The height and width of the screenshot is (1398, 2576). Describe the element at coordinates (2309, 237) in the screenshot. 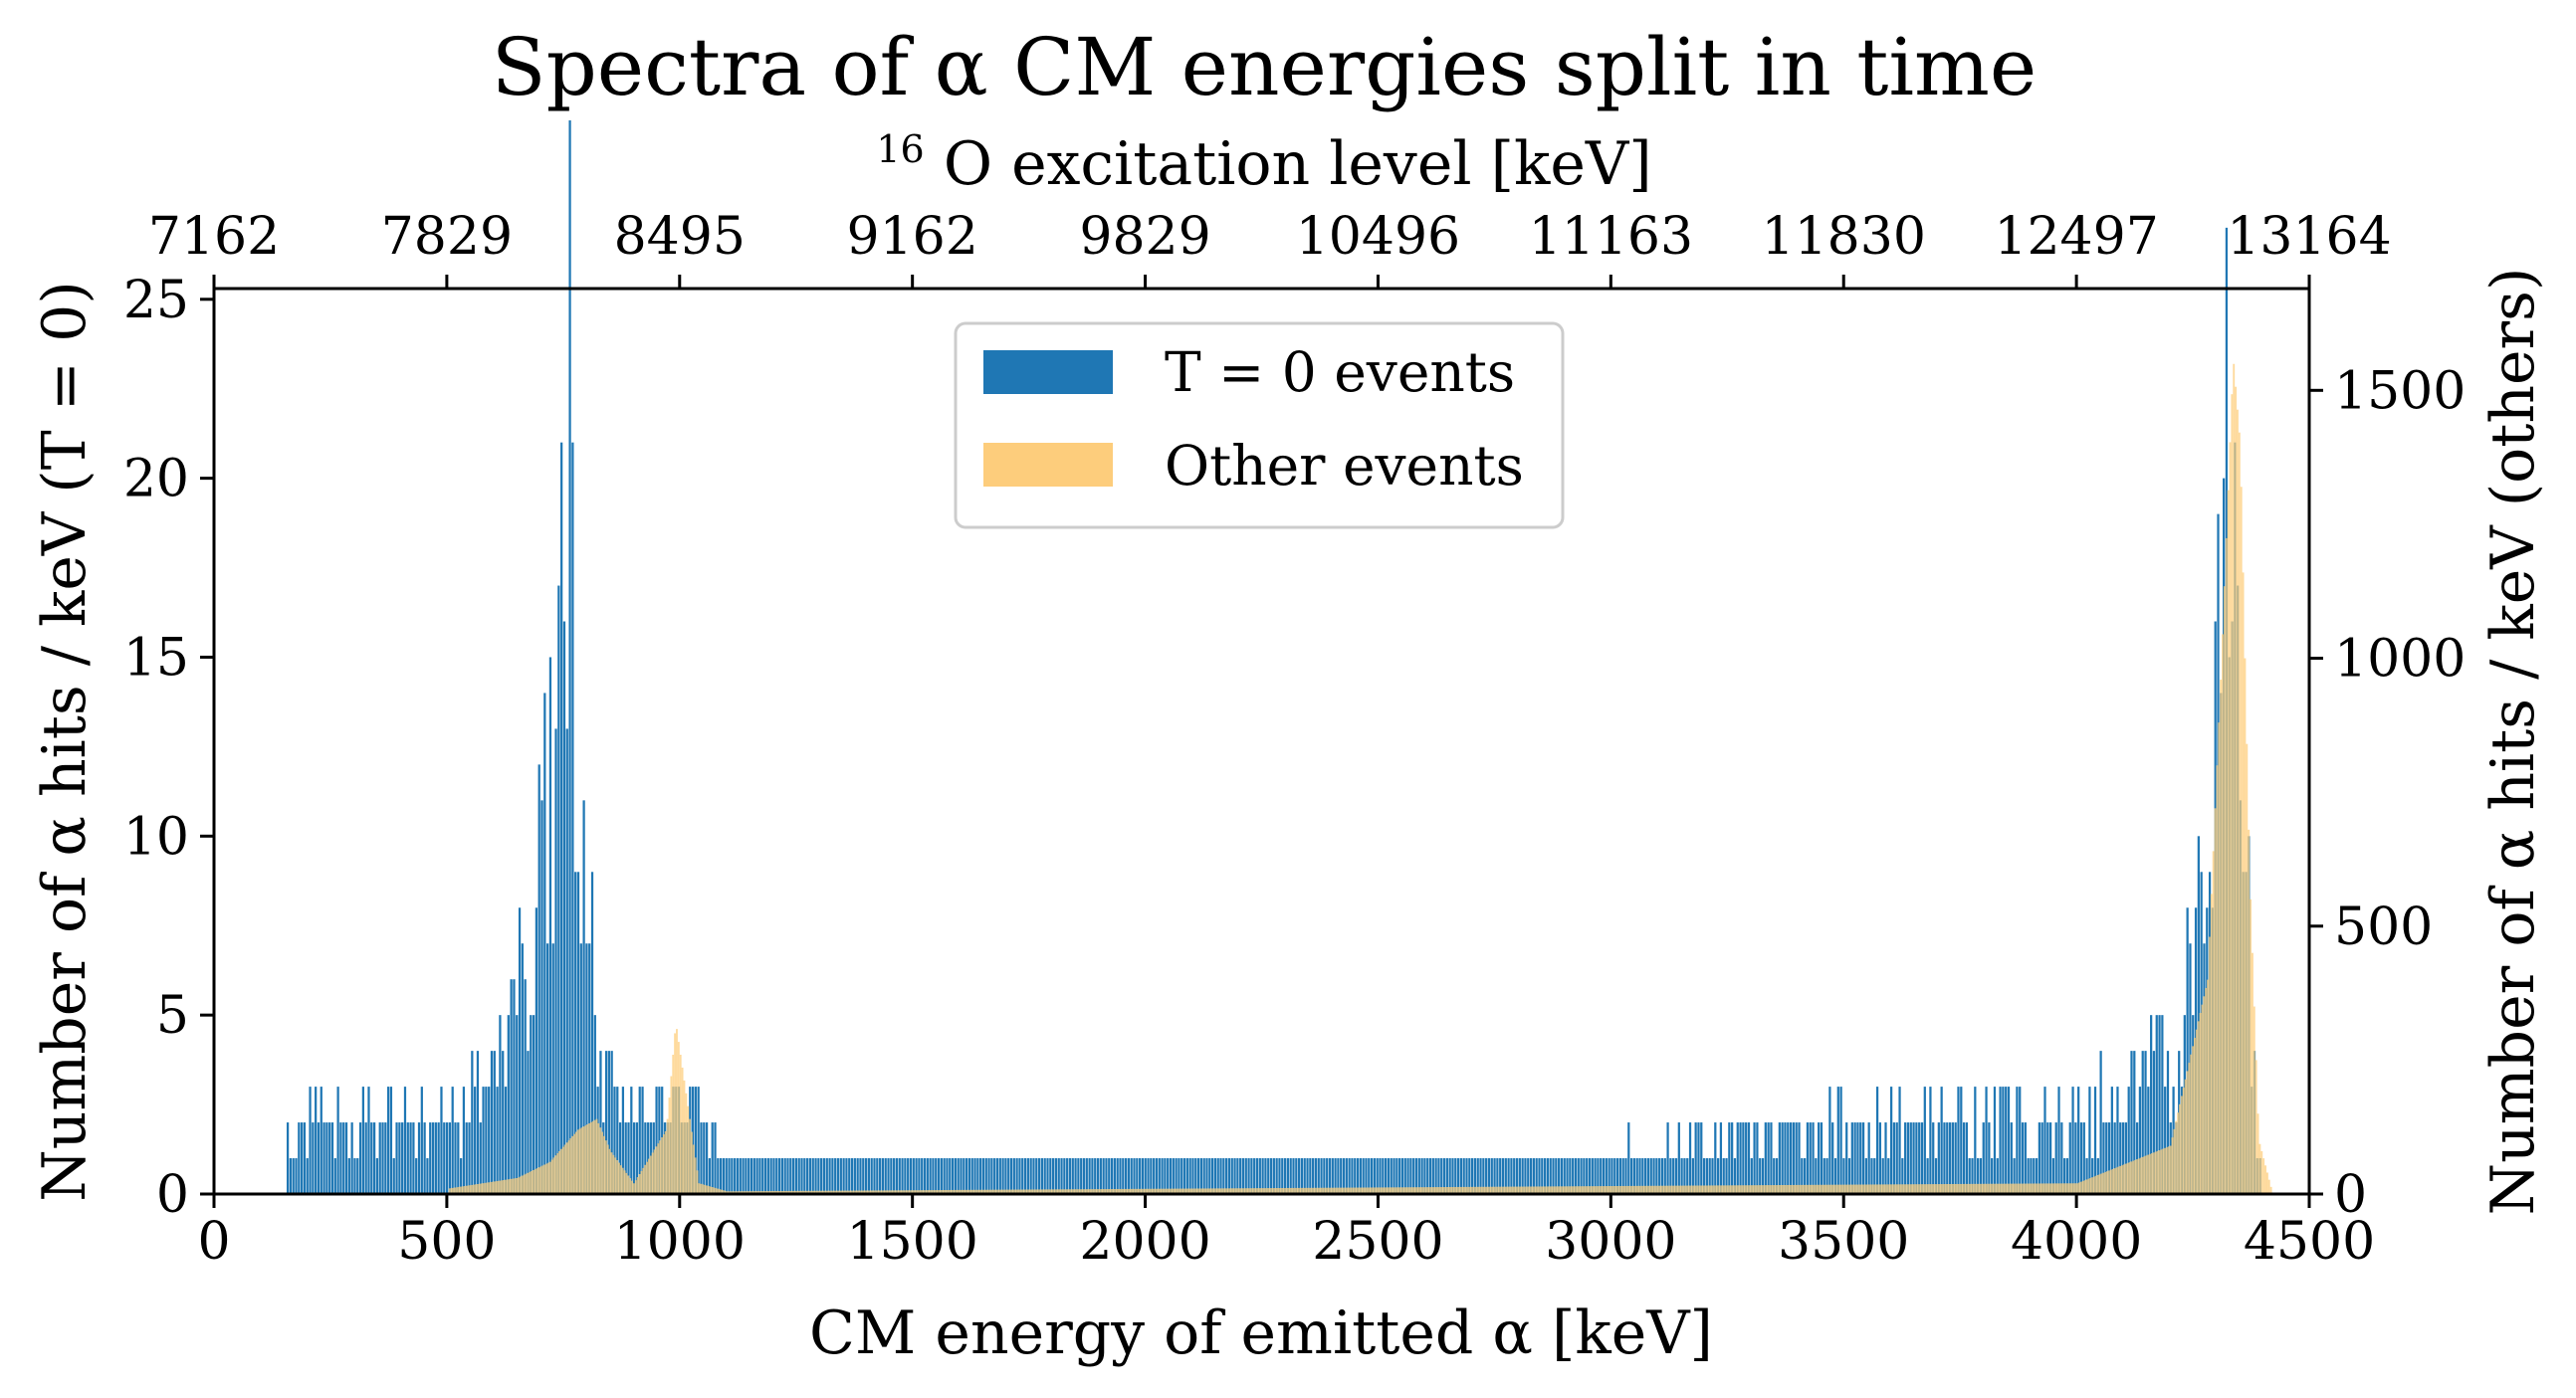

I see `top-tick-label: 13164` at that location.